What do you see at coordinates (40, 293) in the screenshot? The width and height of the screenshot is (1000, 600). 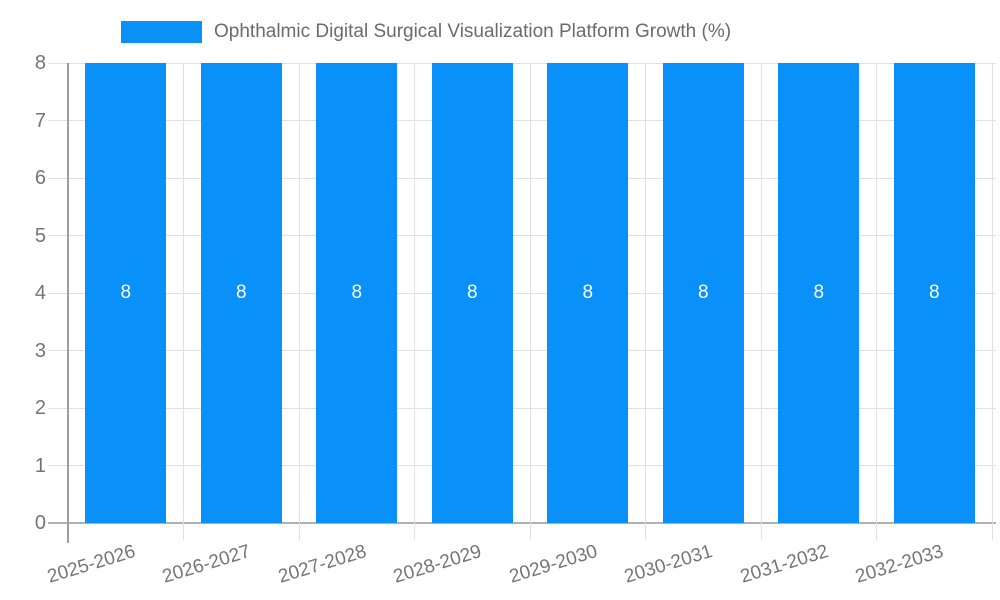 I see `y-axis-tick-label: 4` at bounding box center [40, 293].